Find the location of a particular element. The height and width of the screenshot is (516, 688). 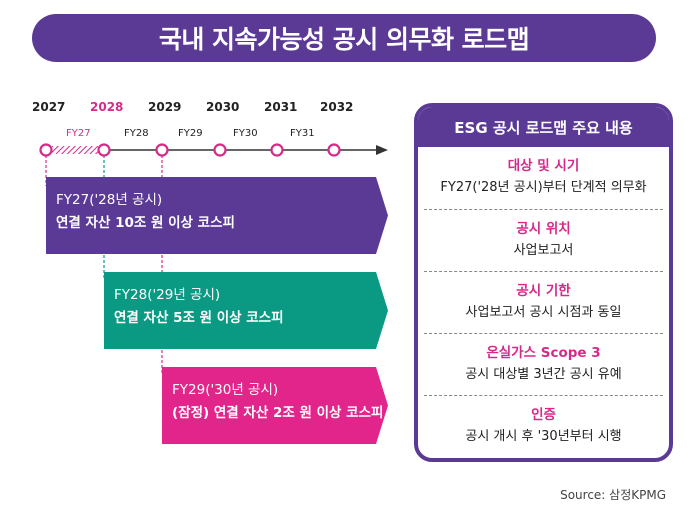

panel-item-assurance: 인증 공시 개시 후 '30년부터 시행 is located at coordinates (543, 426).